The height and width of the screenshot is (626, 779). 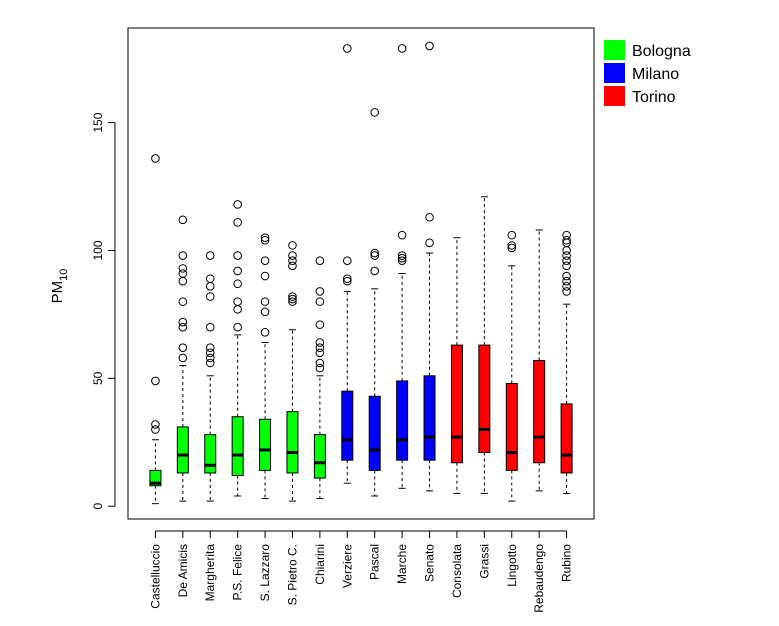 I want to click on box-s-lazzaro, so click(x=265, y=366).